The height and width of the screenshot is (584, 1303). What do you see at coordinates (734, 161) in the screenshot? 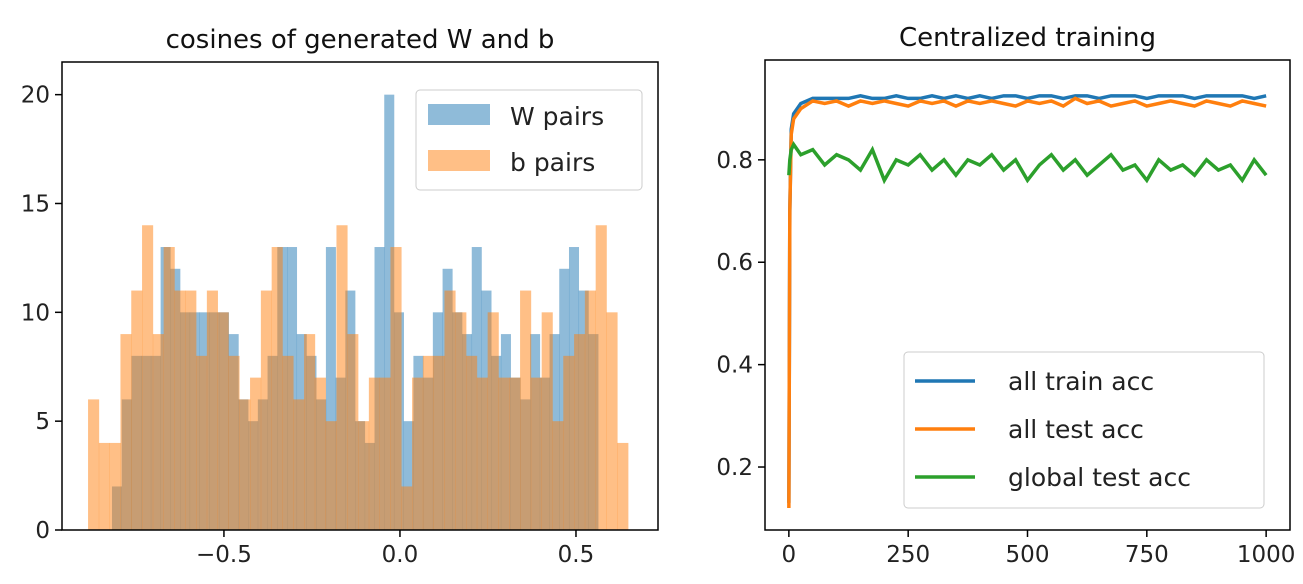
I see `y-tick-label: 0.8` at bounding box center [734, 161].